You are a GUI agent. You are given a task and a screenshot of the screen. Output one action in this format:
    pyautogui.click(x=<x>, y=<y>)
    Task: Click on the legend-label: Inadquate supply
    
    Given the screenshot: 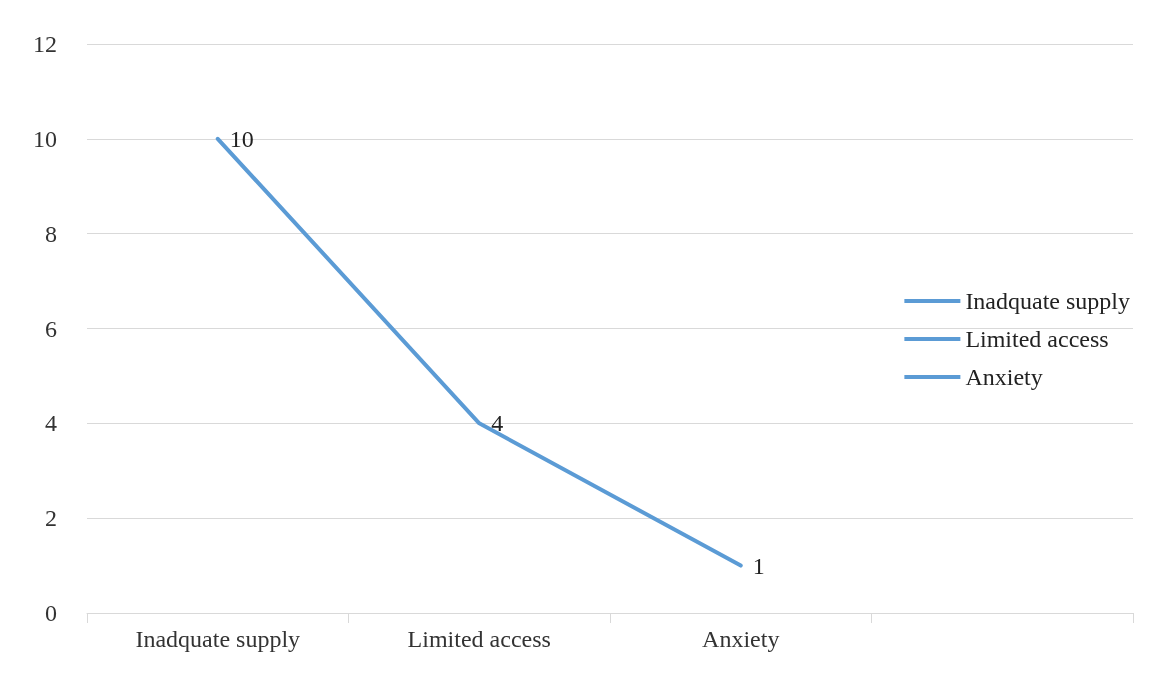 What is the action you would take?
    pyautogui.click(x=1047, y=301)
    